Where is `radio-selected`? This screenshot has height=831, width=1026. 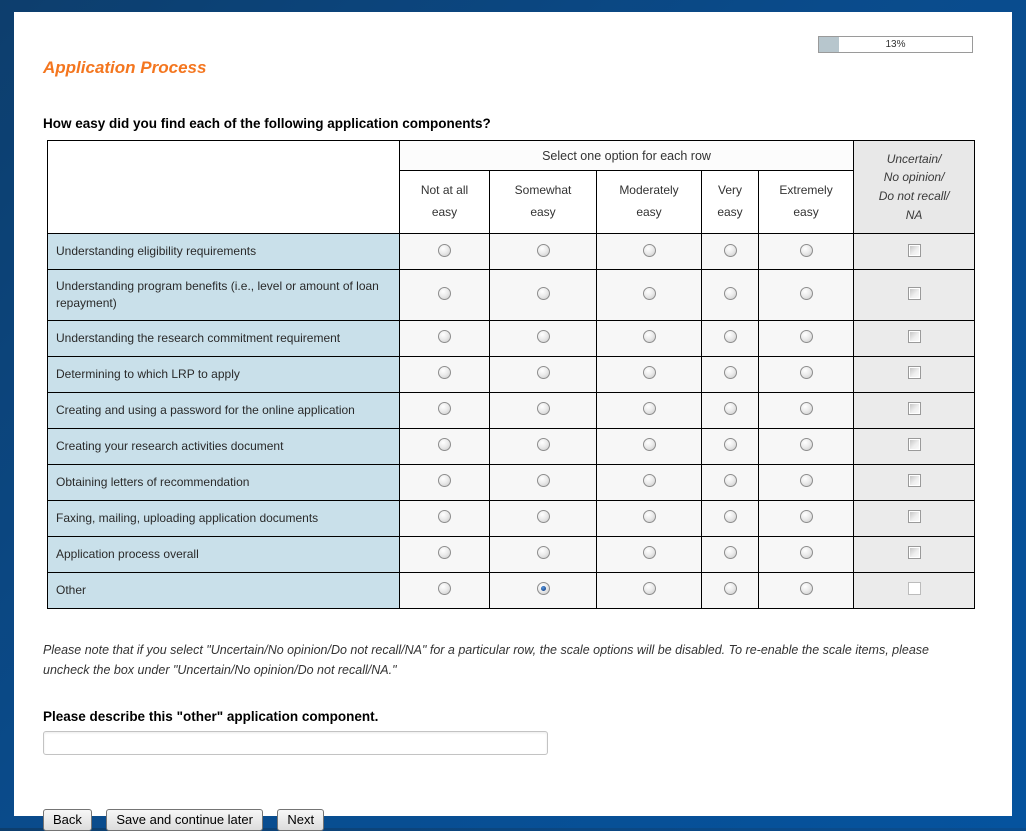
radio-selected is located at coordinates (543, 588).